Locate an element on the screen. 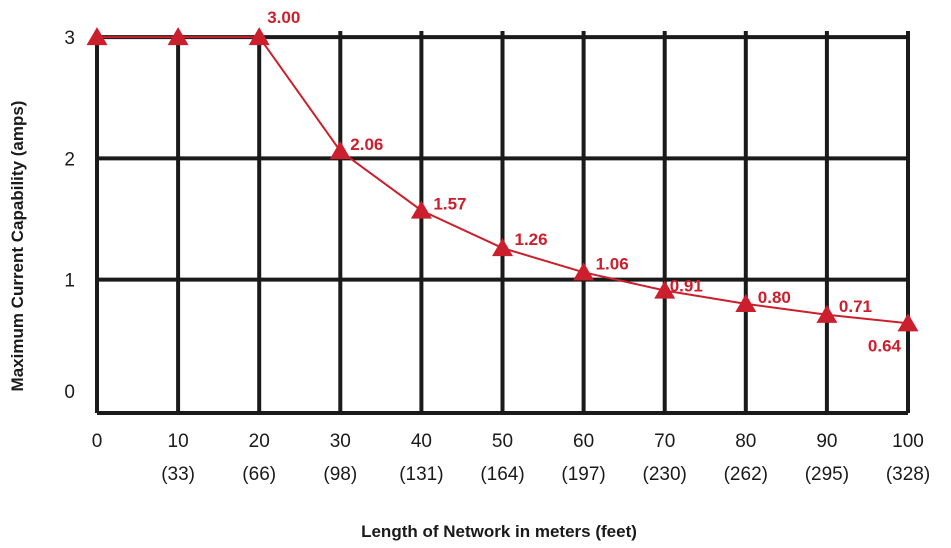 This screenshot has width=951, height=548. data-label: 0.71 is located at coordinates (855, 306).